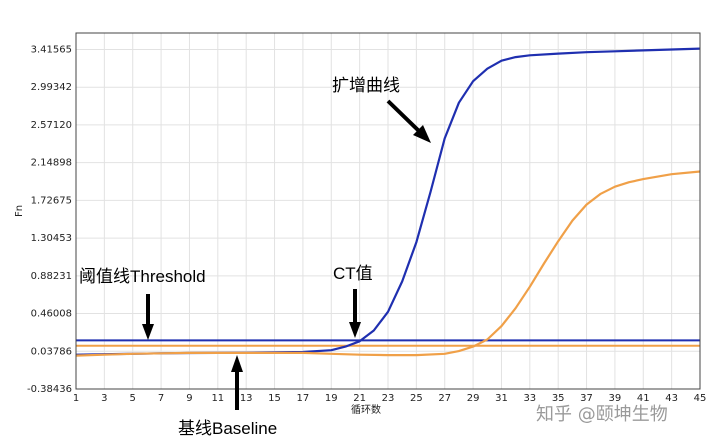 The image size is (710, 446). I want to click on arrow-amplification, so click(408, 121).